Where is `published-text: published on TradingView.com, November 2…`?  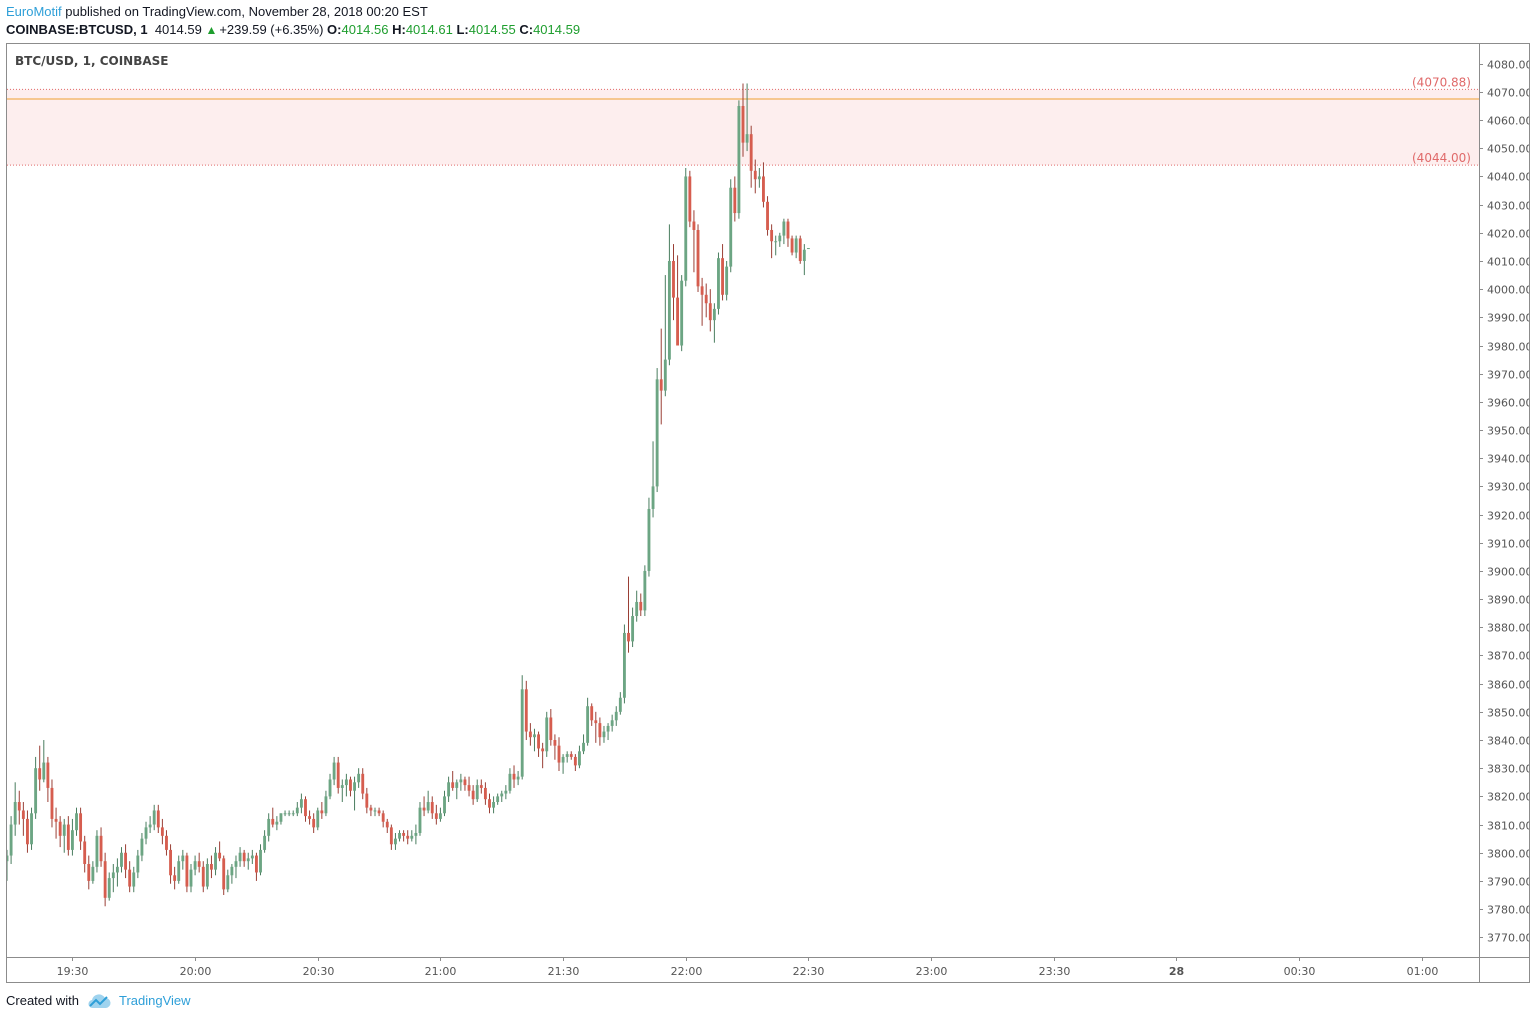
published-text: published on TradingView.com, November 2… is located at coordinates (244, 11).